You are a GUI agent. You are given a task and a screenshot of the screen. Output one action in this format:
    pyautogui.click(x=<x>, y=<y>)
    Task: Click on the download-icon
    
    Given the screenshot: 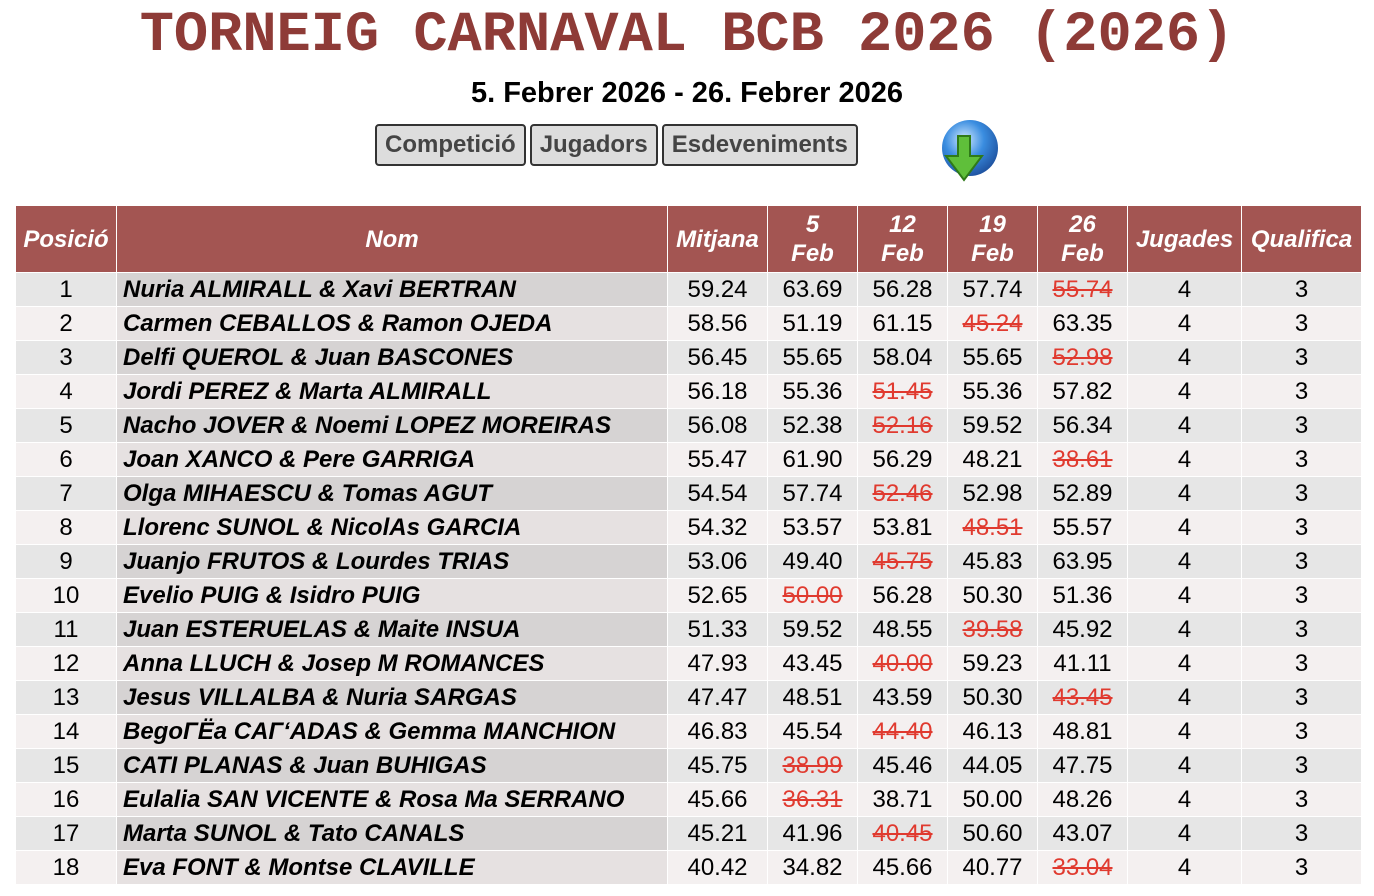 What is the action you would take?
    pyautogui.click(x=969, y=151)
    